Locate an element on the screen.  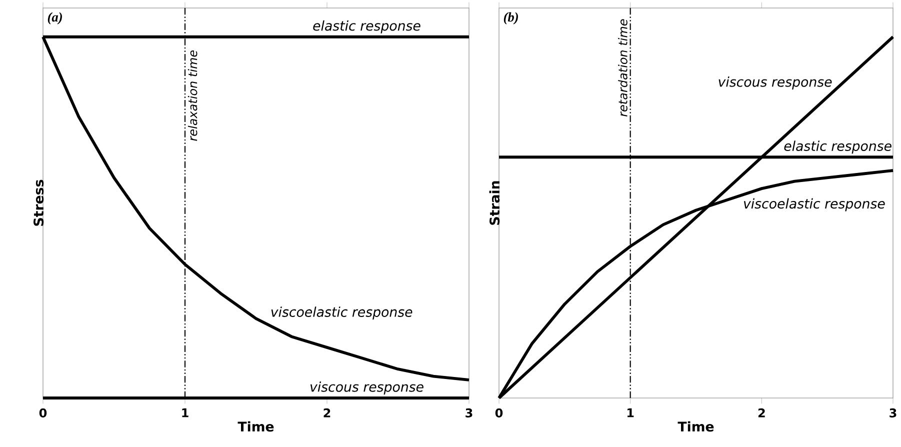
ref-line-label: relaxation time is located at coordinates (193, 95).